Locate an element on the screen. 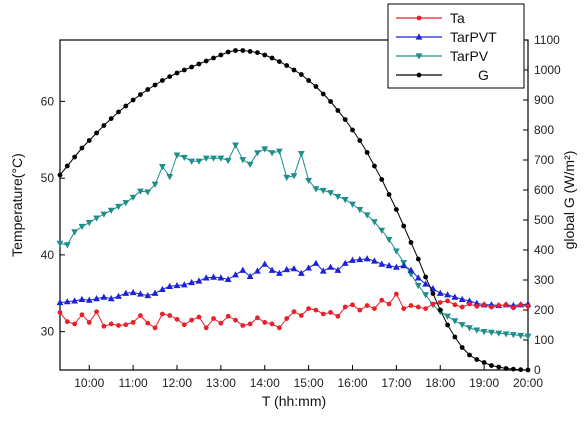  y-axis-right-label: global G (W/m²) is located at coordinates (569, 200).